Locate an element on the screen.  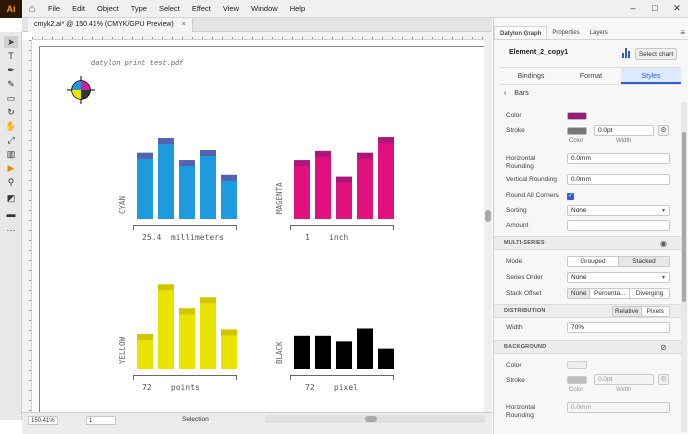
canvas-vertical-scrollbar is located at coordinates (488, 222).